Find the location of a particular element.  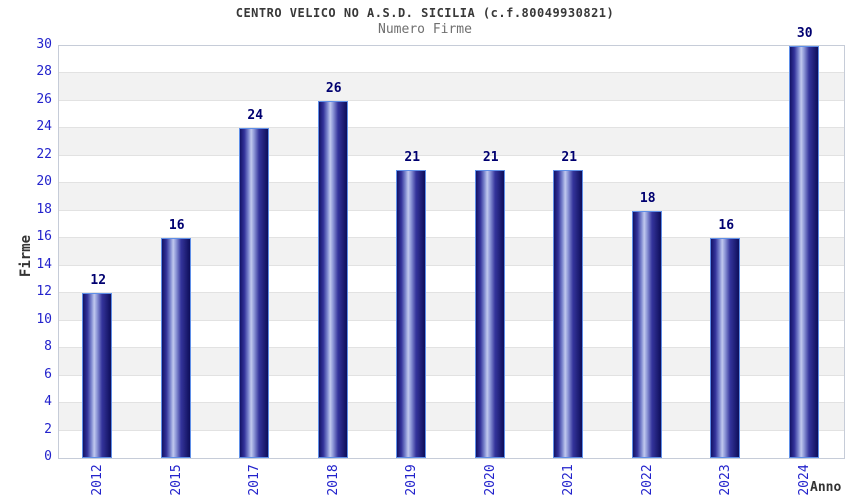

bar-value-label: 18 is located at coordinates (647, 198).